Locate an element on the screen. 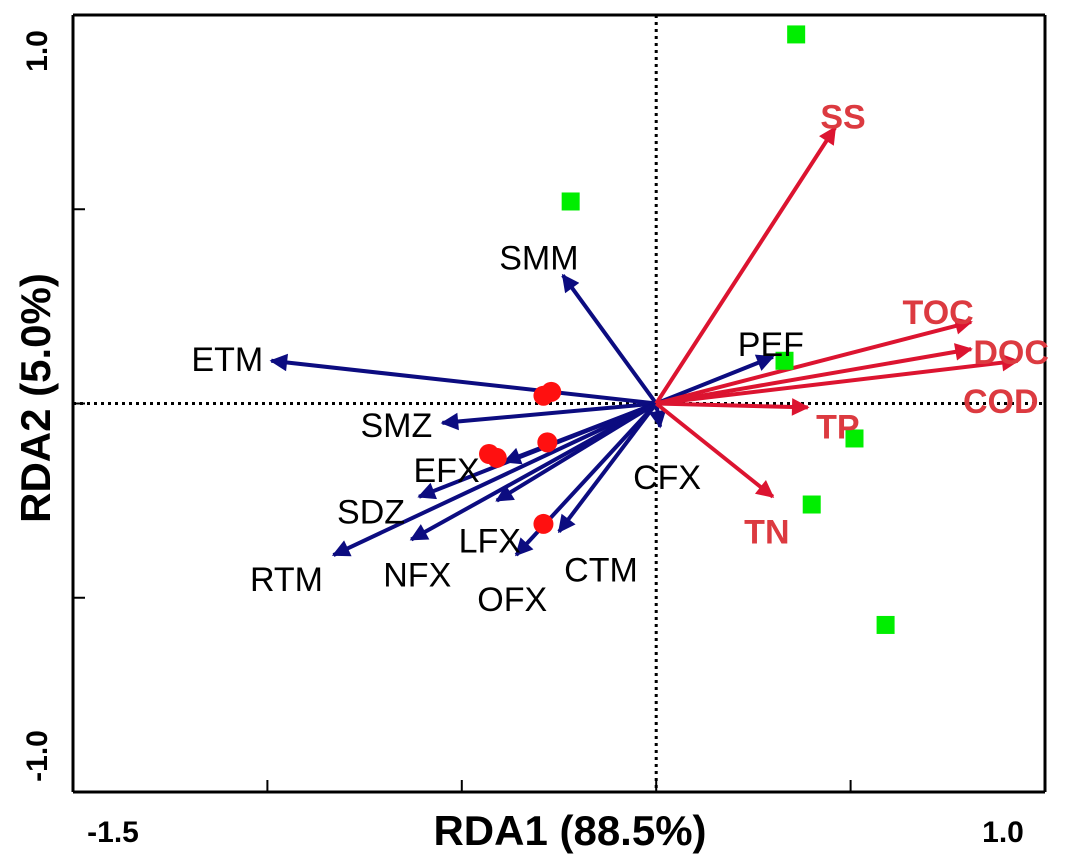 The image size is (1070, 858). env-arrow-tp is located at coordinates (733, 407).